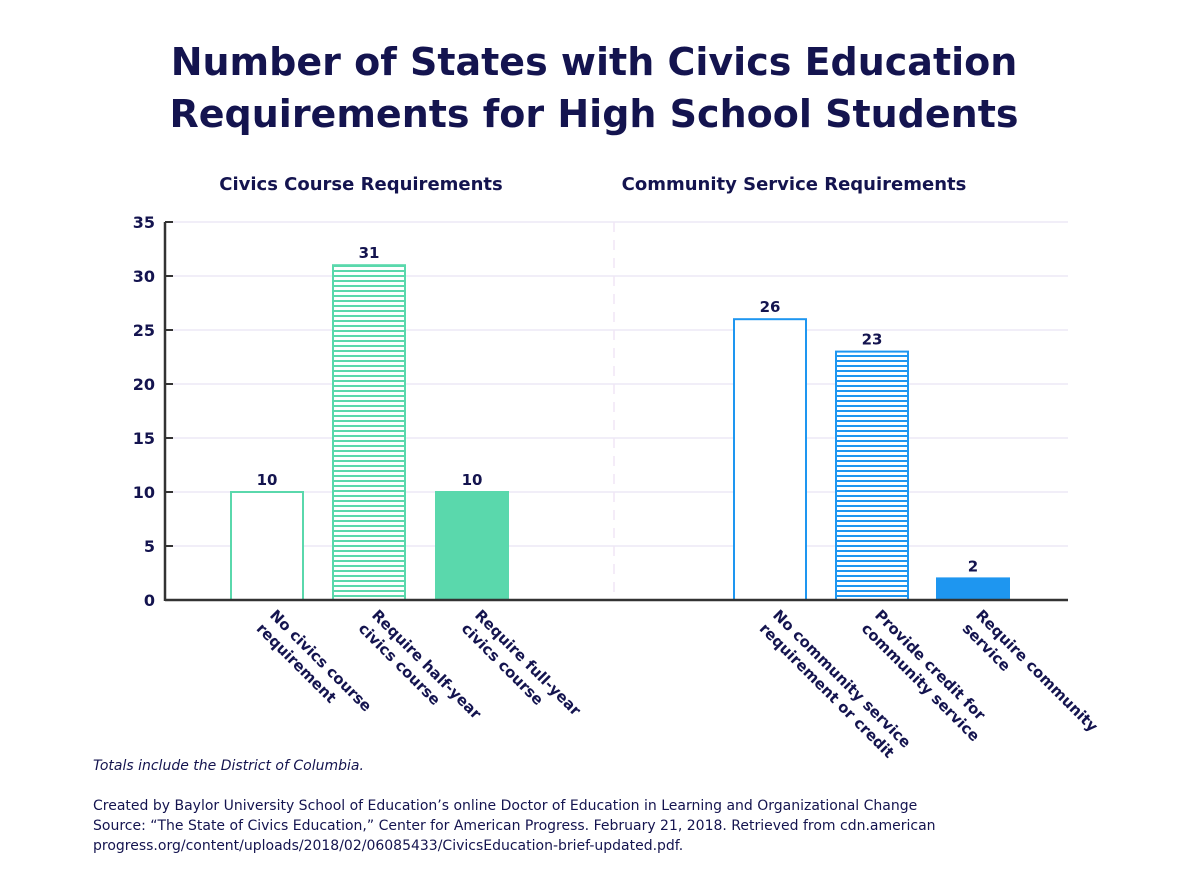 The height and width of the screenshot is (888, 1200). What do you see at coordinates (144, 438) in the screenshot?
I see `y-tick-label: 15` at bounding box center [144, 438].